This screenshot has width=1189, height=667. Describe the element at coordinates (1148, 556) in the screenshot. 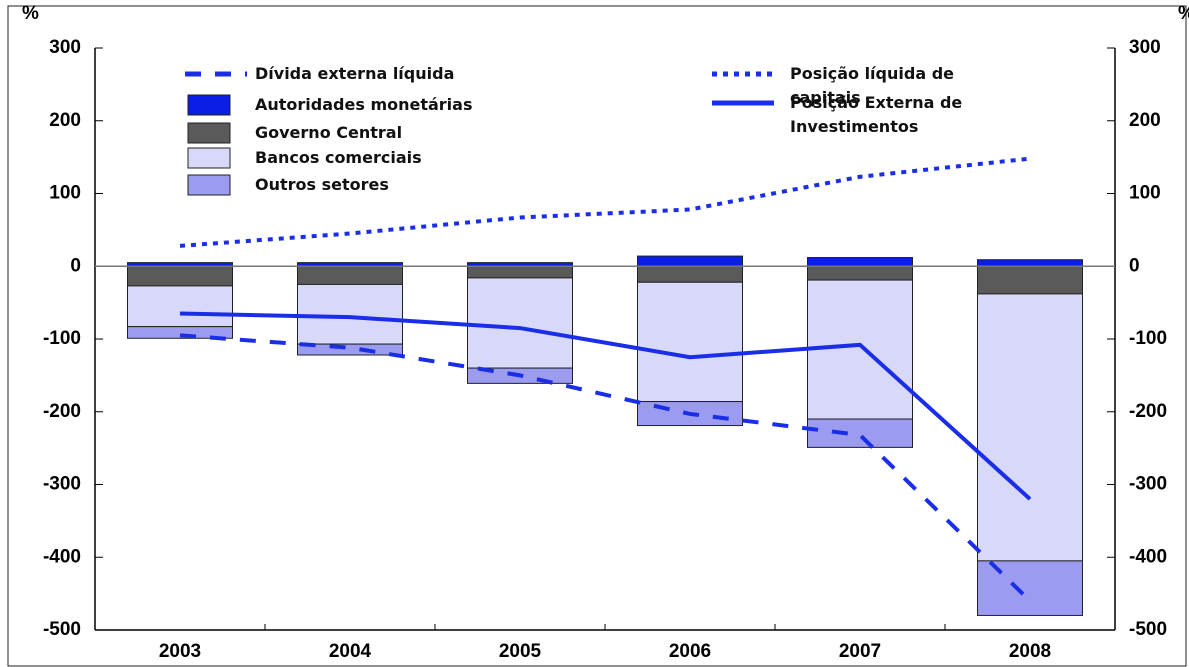

I see `y2-tick-label: -400` at that location.